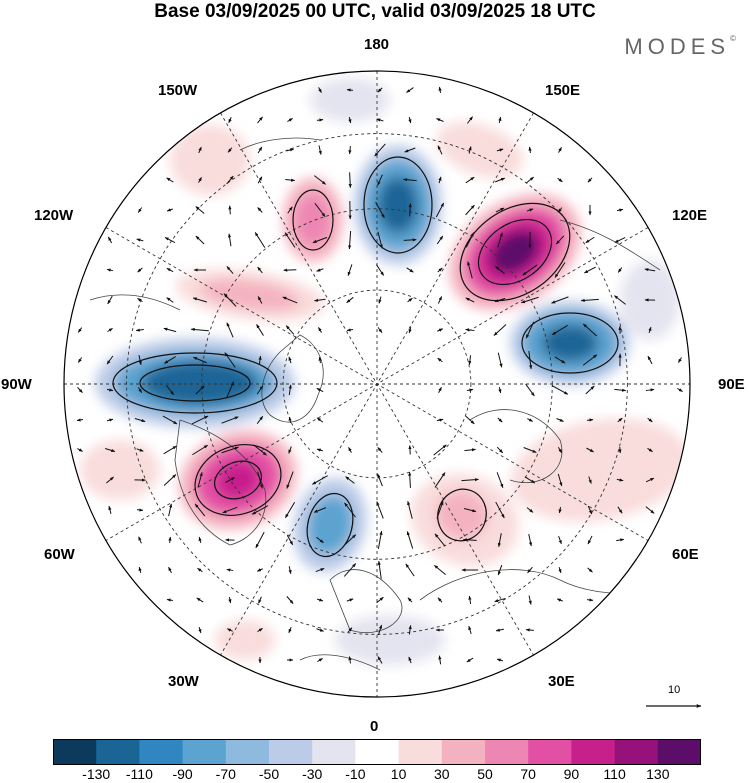  What do you see at coordinates (139, 774) in the screenshot?
I see `colorbar-tick-label: -110` at bounding box center [139, 774].